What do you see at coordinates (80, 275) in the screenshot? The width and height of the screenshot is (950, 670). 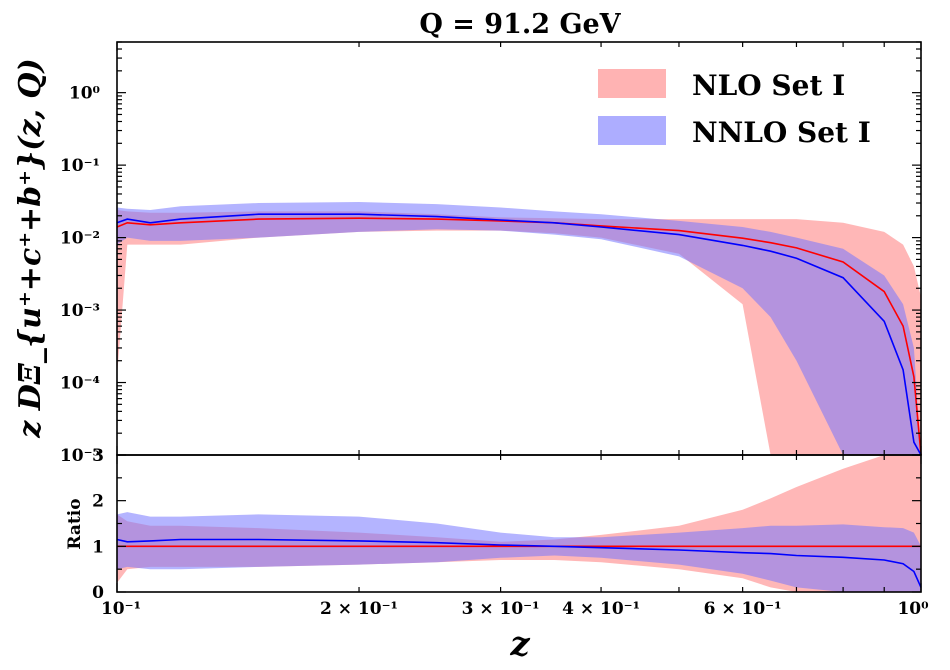 I see `main-y-tick-labels: 10⁻⁵ 10⁻⁴ 10⁻³ 10⁻² 10⁻¹ 10⁰` at bounding box center [80, 275].